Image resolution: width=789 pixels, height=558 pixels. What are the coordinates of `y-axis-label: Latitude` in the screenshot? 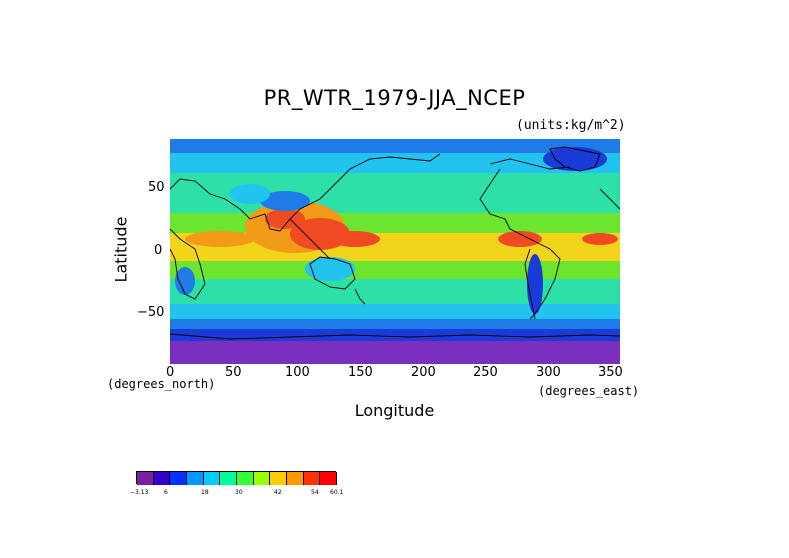 It's located at (121, 249).